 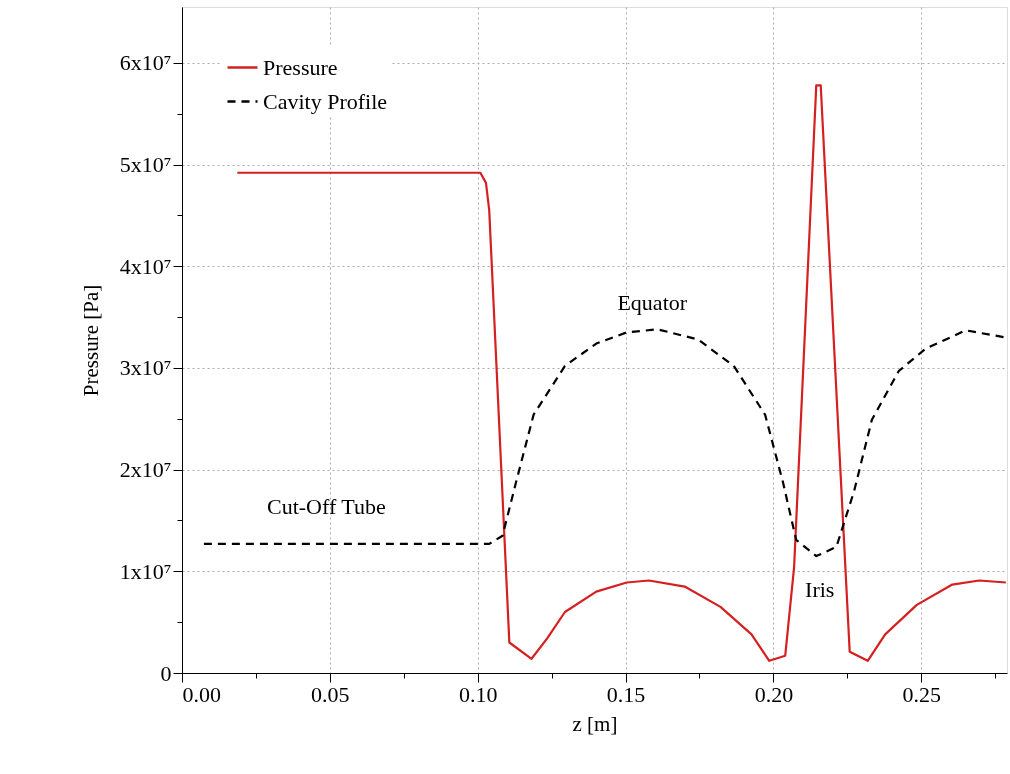 I want to click on x-tick-label: 0.00, so click(x=201, y=694).